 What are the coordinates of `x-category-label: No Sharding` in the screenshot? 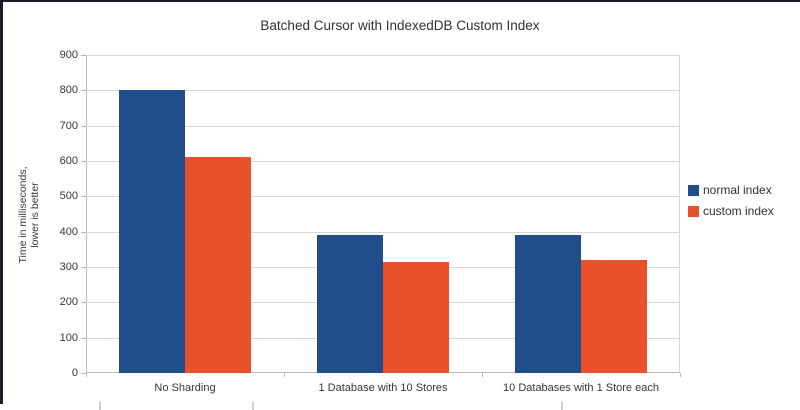 It's located at (185, 388).